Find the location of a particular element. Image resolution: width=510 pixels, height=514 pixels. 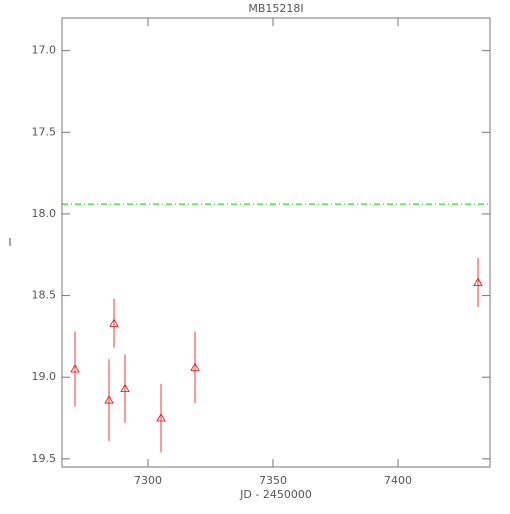

y-tick-label: 18.5 is located at coordinates (44, 295).